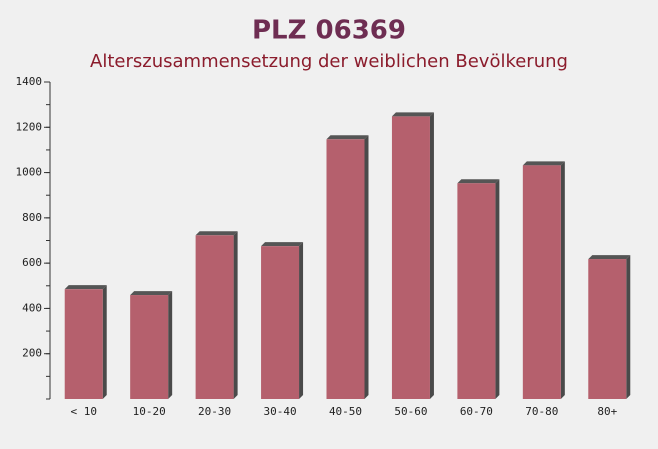  Describe the element at coordinates (279, 411) in the screenshot. I see `x-tick-label: 30-40` at that location.